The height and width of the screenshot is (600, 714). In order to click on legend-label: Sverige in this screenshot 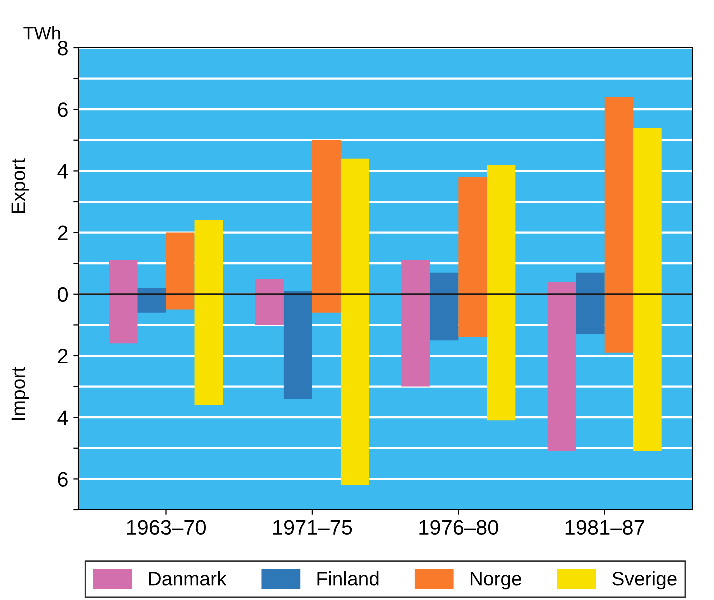, I will do `click(644, 581)`.